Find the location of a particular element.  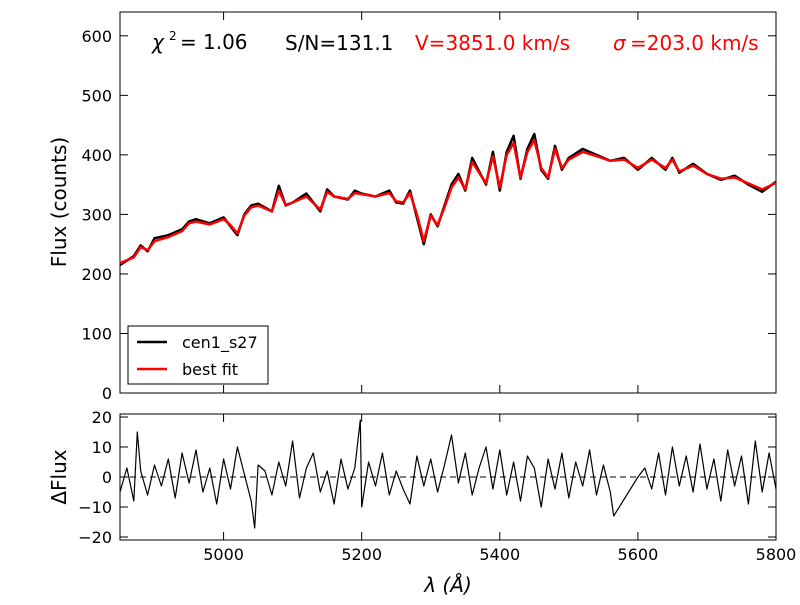

sigma-annotation: =203.0 km/s is located at coordinates (694, 43).